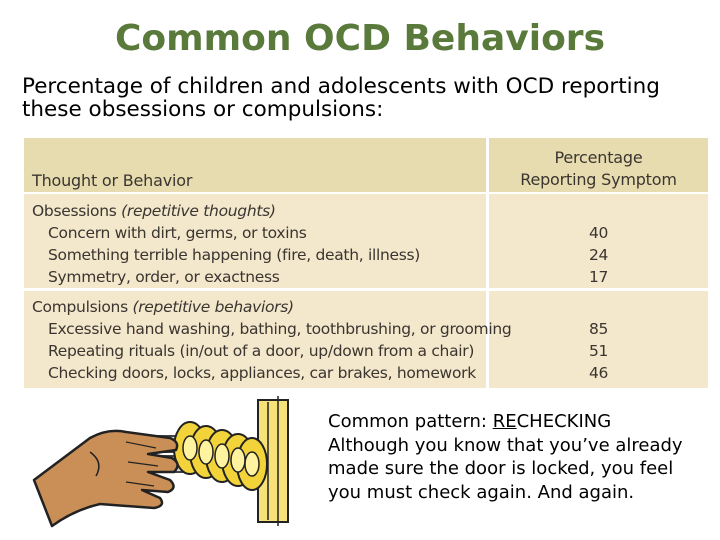  Describe the element at coordinates (505, 445) in the screenshot. I see `caption-line-2: Although you know that you’ve already` at that location.